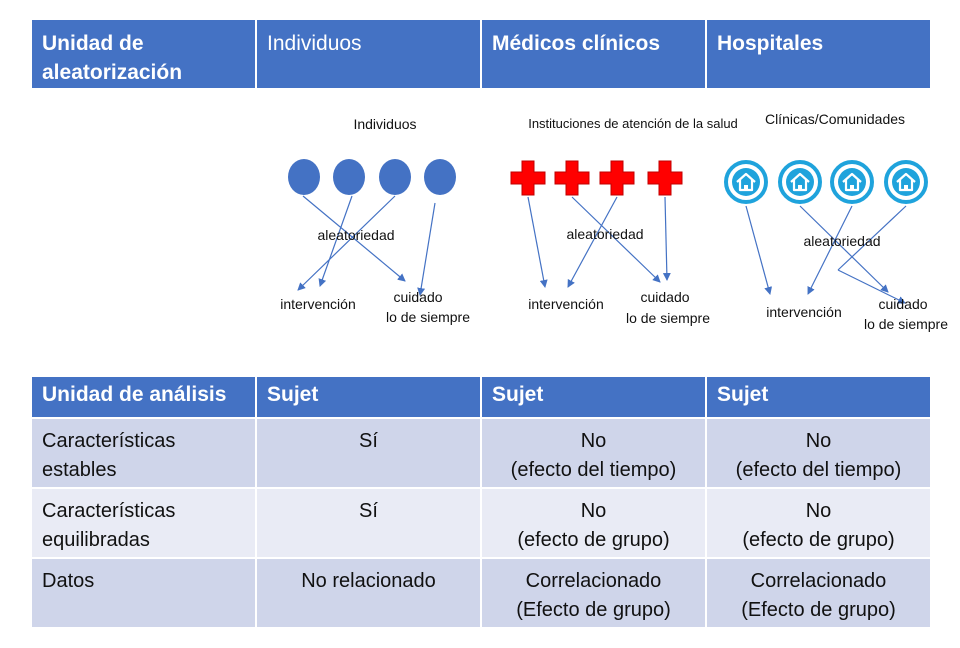  Describe the element at coordinates (143, 453) in the screenshot. I see `row-label: Características estables` at that location.